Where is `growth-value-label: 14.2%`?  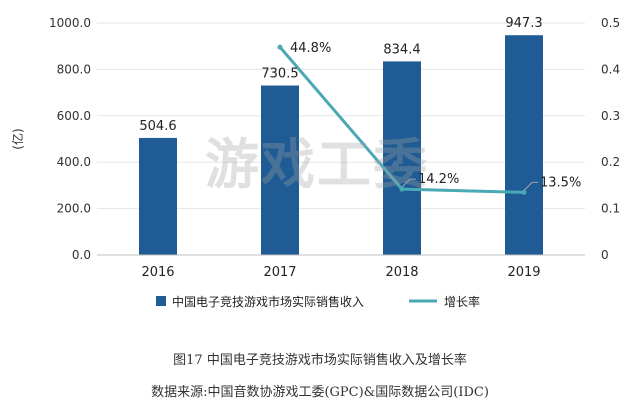
growth-value-label: 14.2% is located at coordinates (438, 179).